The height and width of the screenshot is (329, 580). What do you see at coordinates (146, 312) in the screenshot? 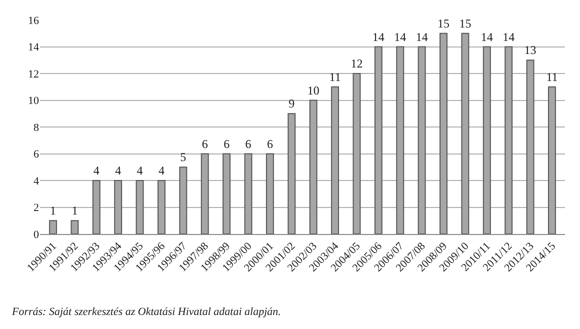
I see `text: Forrás: Saját szerkesztés az Oktatási Hivatal adatai alapján.` at bounding box center [146, 312].